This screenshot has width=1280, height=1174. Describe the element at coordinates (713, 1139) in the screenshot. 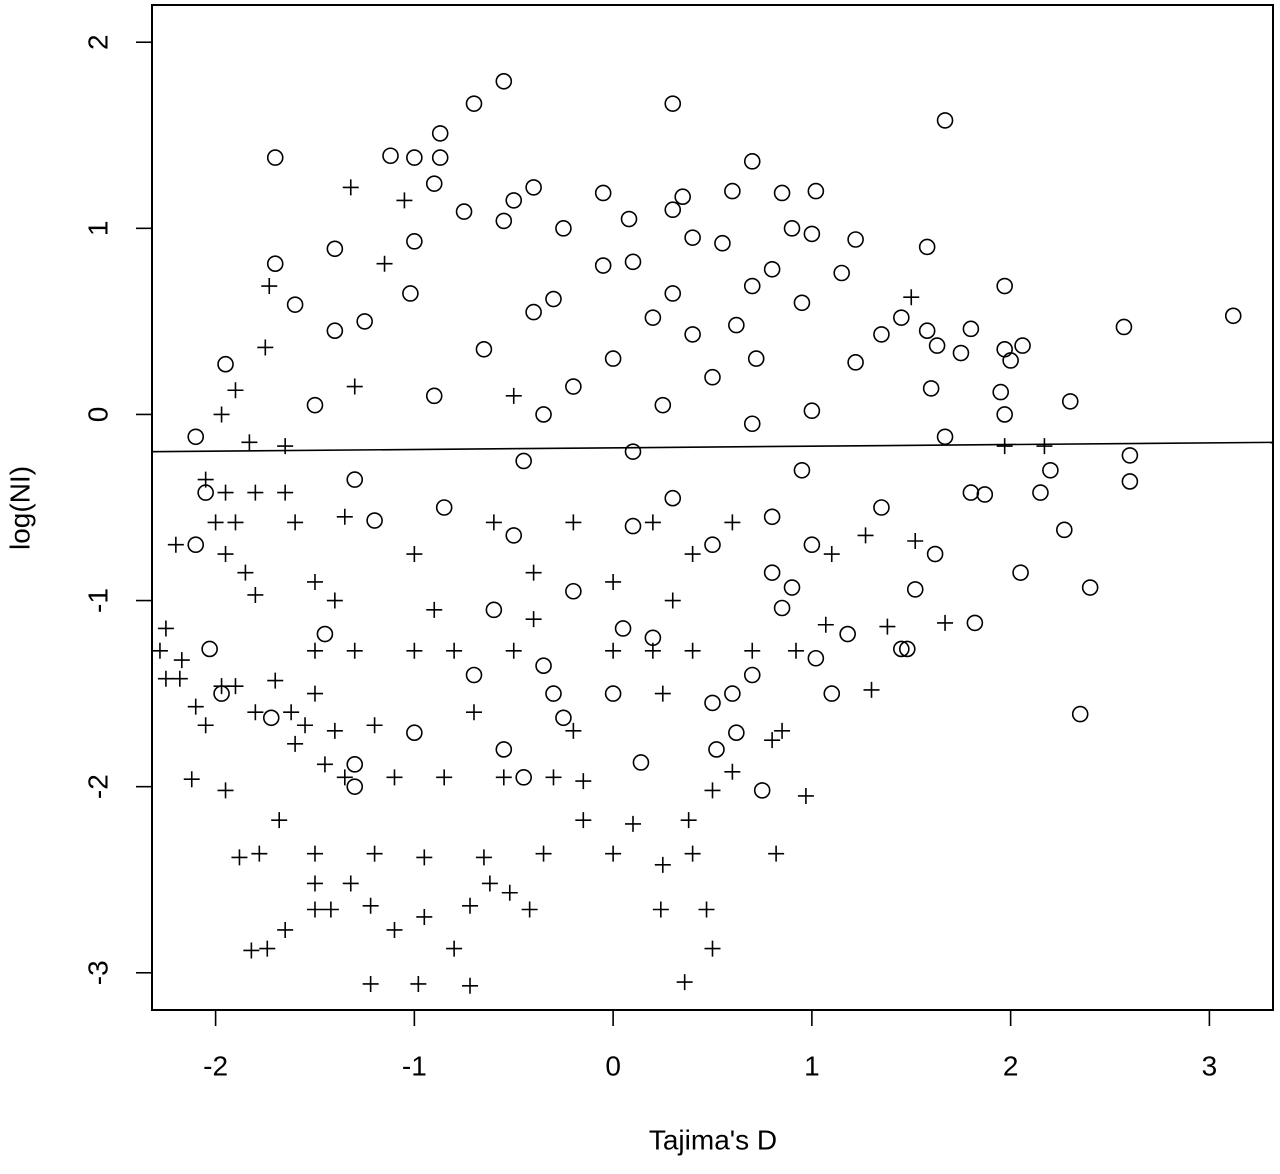

I see `x-axis-label: Tajima's D` at that location.